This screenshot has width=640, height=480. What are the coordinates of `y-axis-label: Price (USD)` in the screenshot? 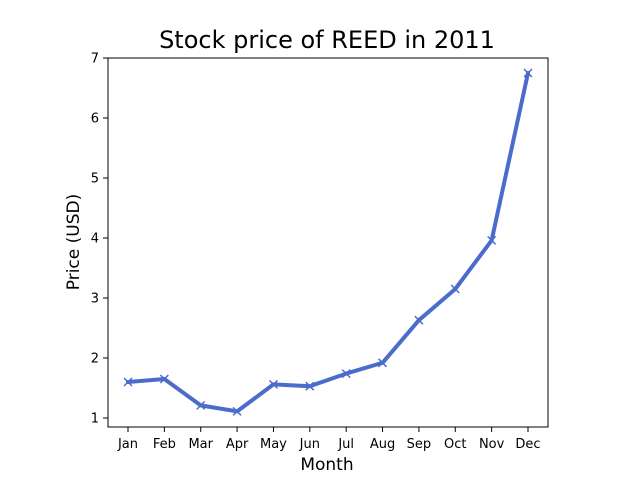 It's located at (74, 242).